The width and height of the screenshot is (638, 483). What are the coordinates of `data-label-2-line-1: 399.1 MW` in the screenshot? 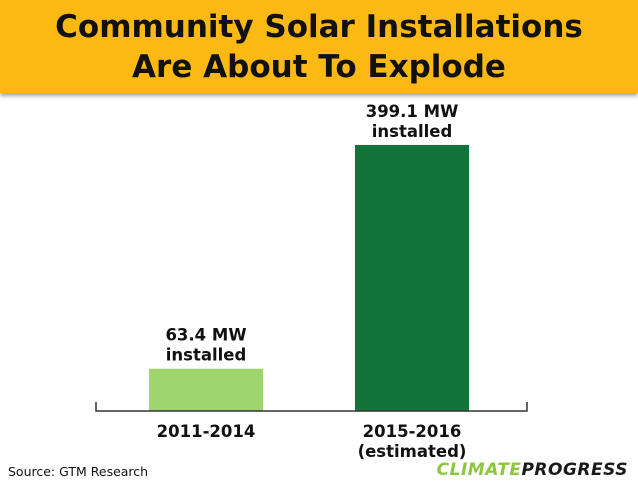 It's located at (412, 111).